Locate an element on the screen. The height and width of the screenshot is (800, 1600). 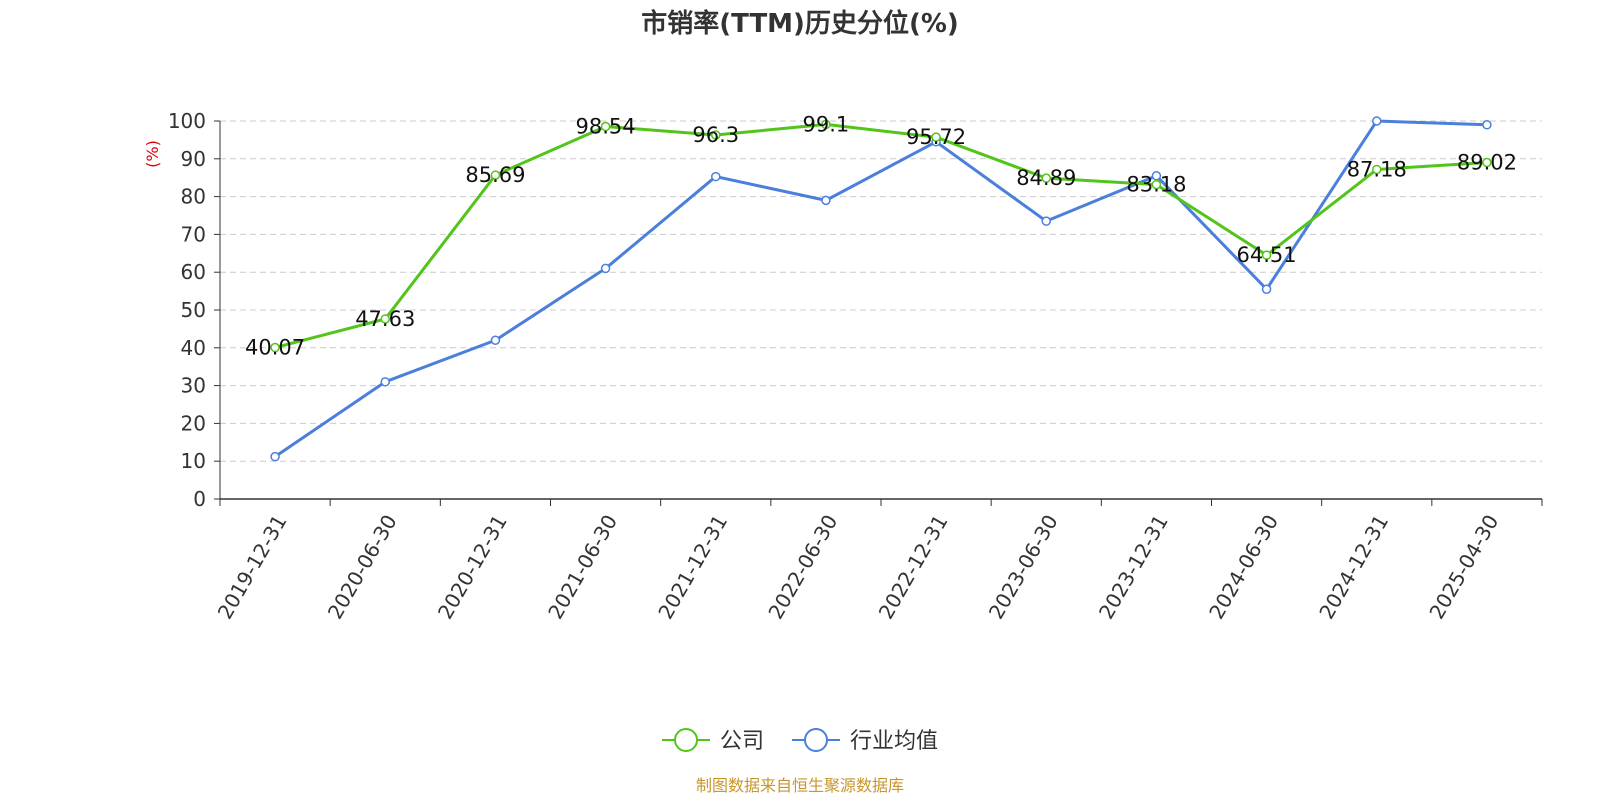
x-tick-label: 2022-12-31 is located at coordinates (913, 566).